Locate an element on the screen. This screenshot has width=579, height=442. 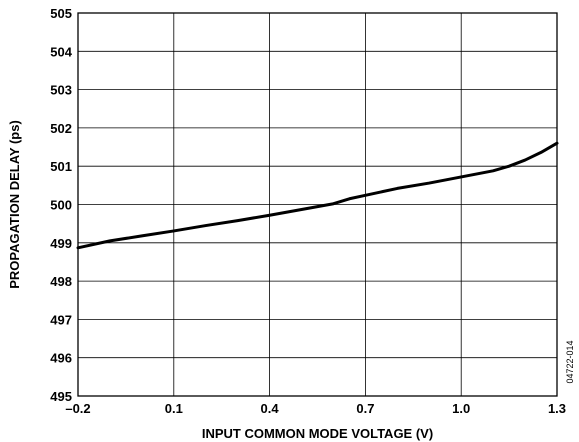
y-tick-label: 501 is located at coordinates (61, 166).